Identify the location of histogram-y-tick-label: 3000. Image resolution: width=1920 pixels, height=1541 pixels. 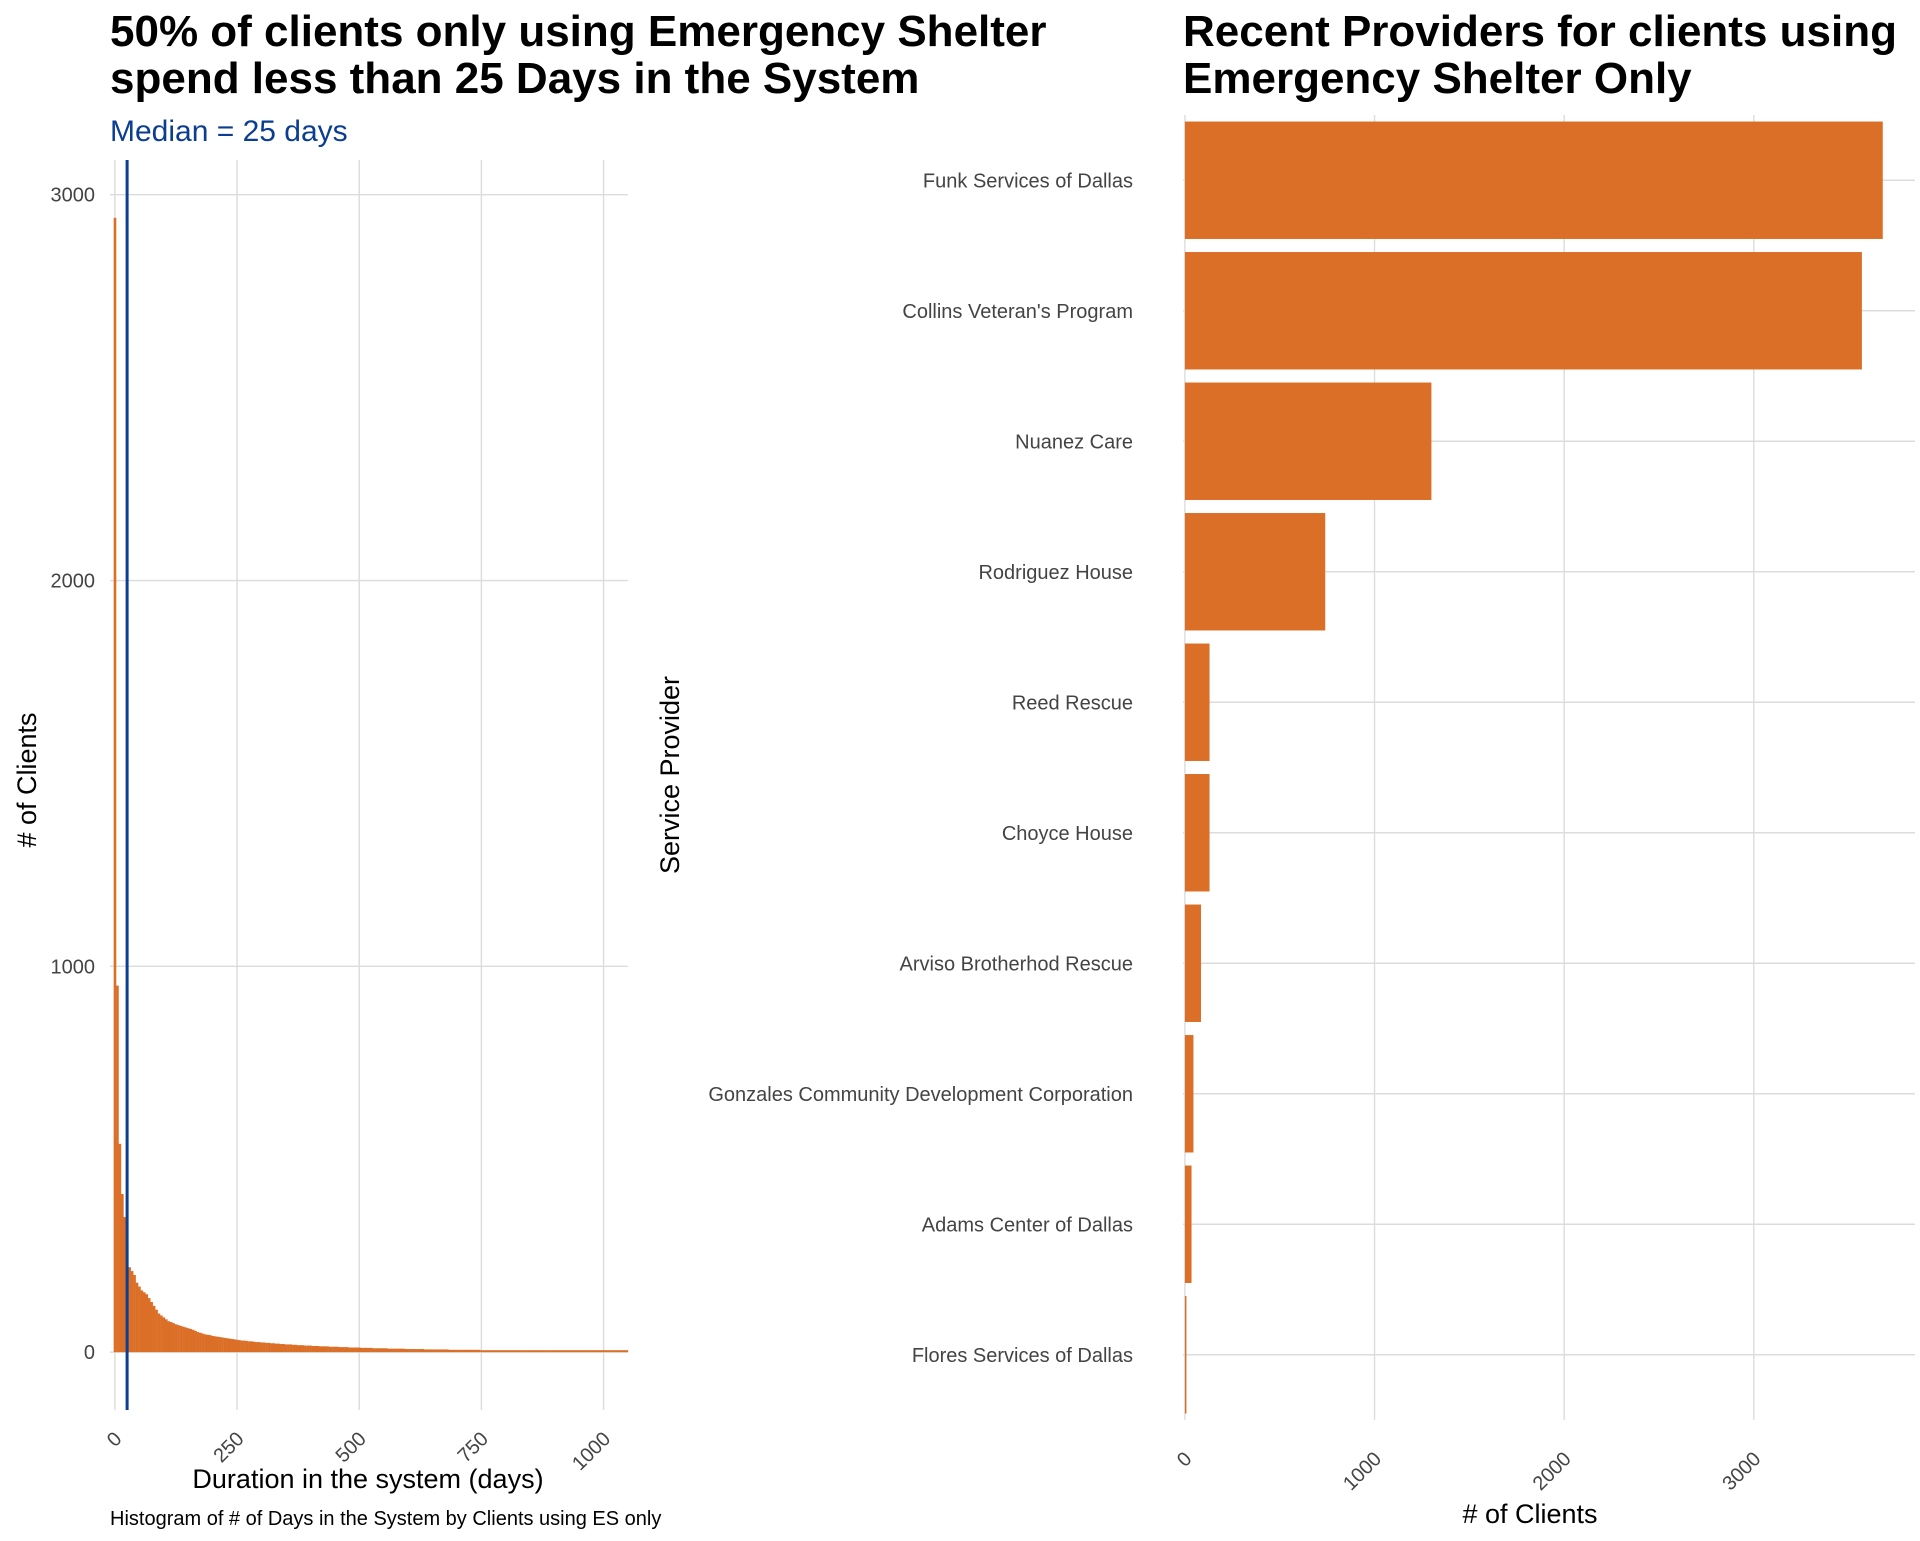
(73, 196).